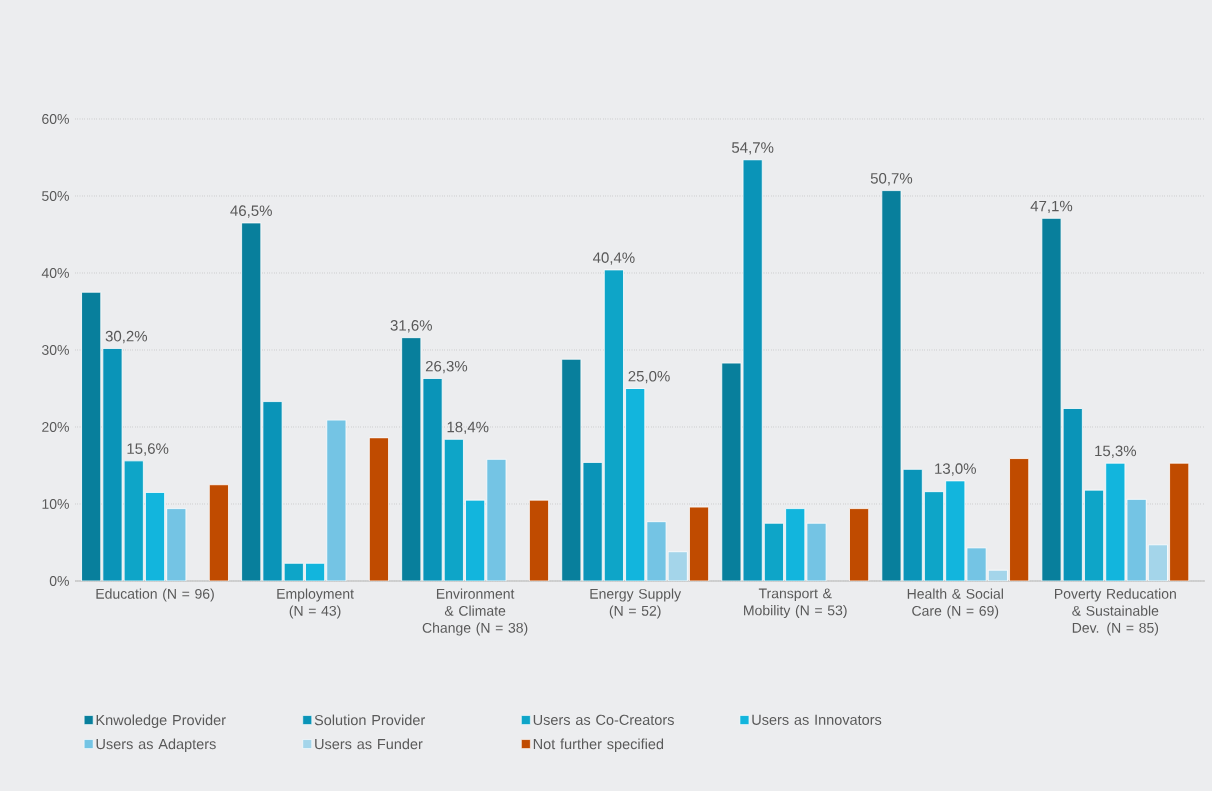  I want to click on x-tick-label: Health & Social Care (N = 69), so click(955, 603).